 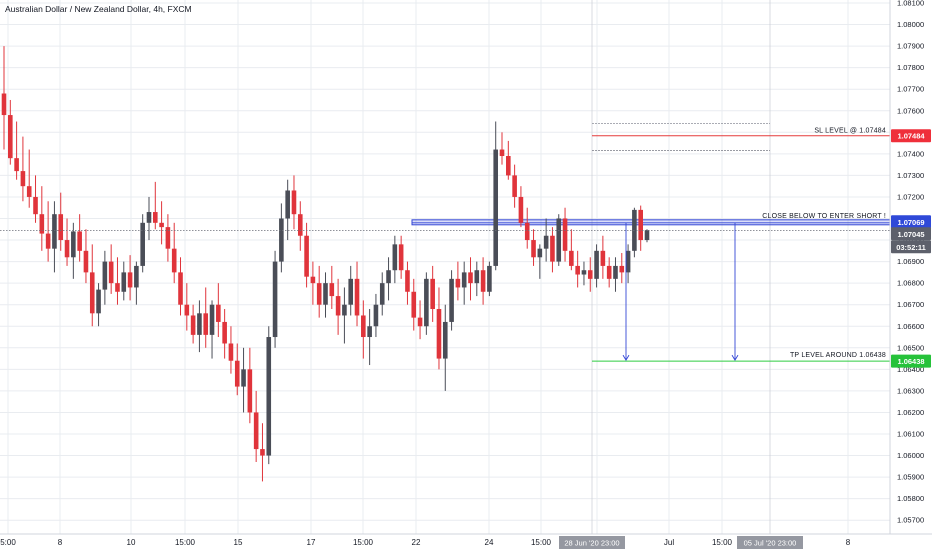 I want to click on time-tick-label: 22, so click(x=416, y=542).